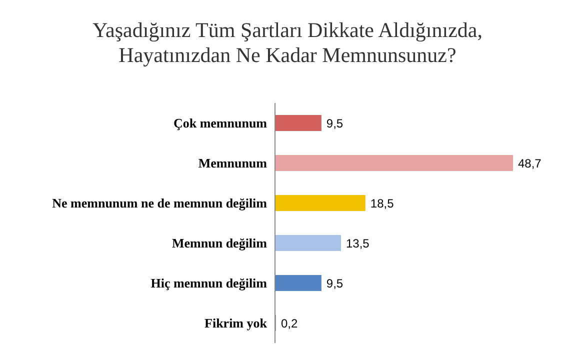 The width and height of the screenshot is (575, 354). Describe the element at coordinates (236, 323) in the screenshot. I see `y-tick-label: Fikrim yok` at that location.